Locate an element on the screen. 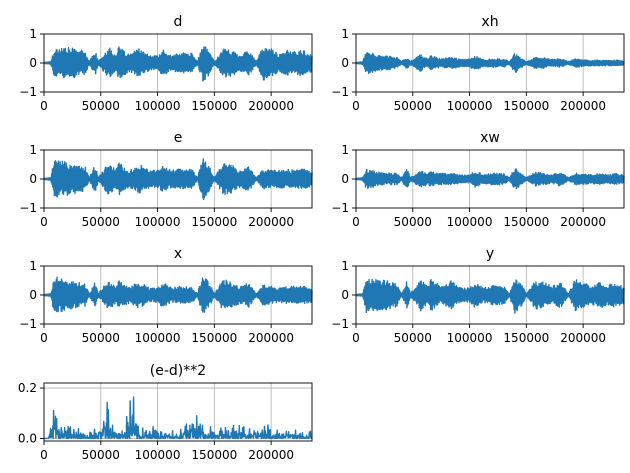 The height and width of the screenshot is (473, 630). subplot-d: d 0 50000 100000 150000 200000−101 is located at coordinates (166, 63).